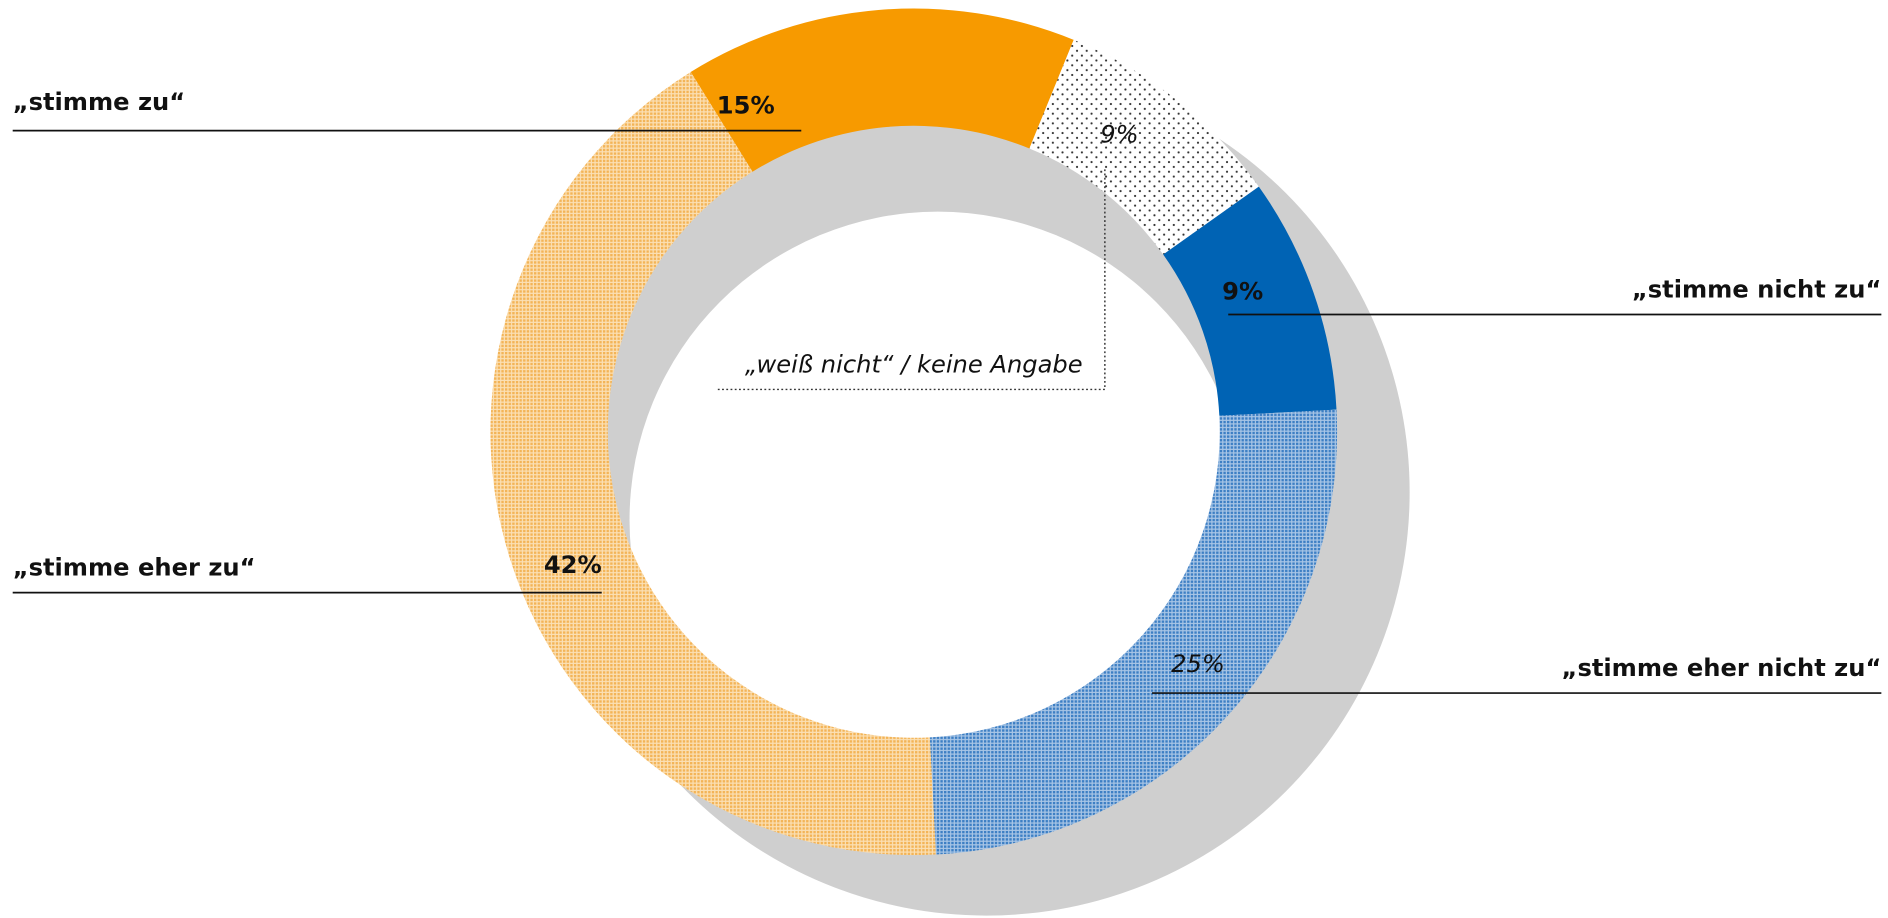  What do you see at coordinates (911, 280) in the screenshot?
I see `leader-line` at bounding box center [911, 280].